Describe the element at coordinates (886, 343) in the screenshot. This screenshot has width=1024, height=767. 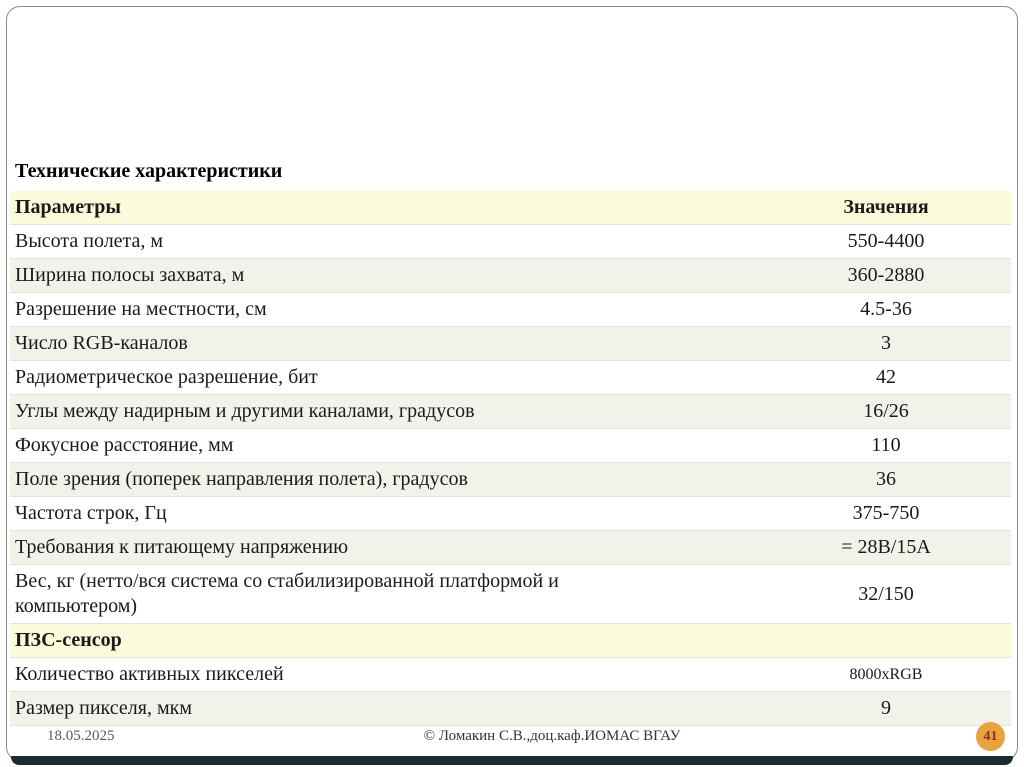
I see `value-cell: 3` at that location.